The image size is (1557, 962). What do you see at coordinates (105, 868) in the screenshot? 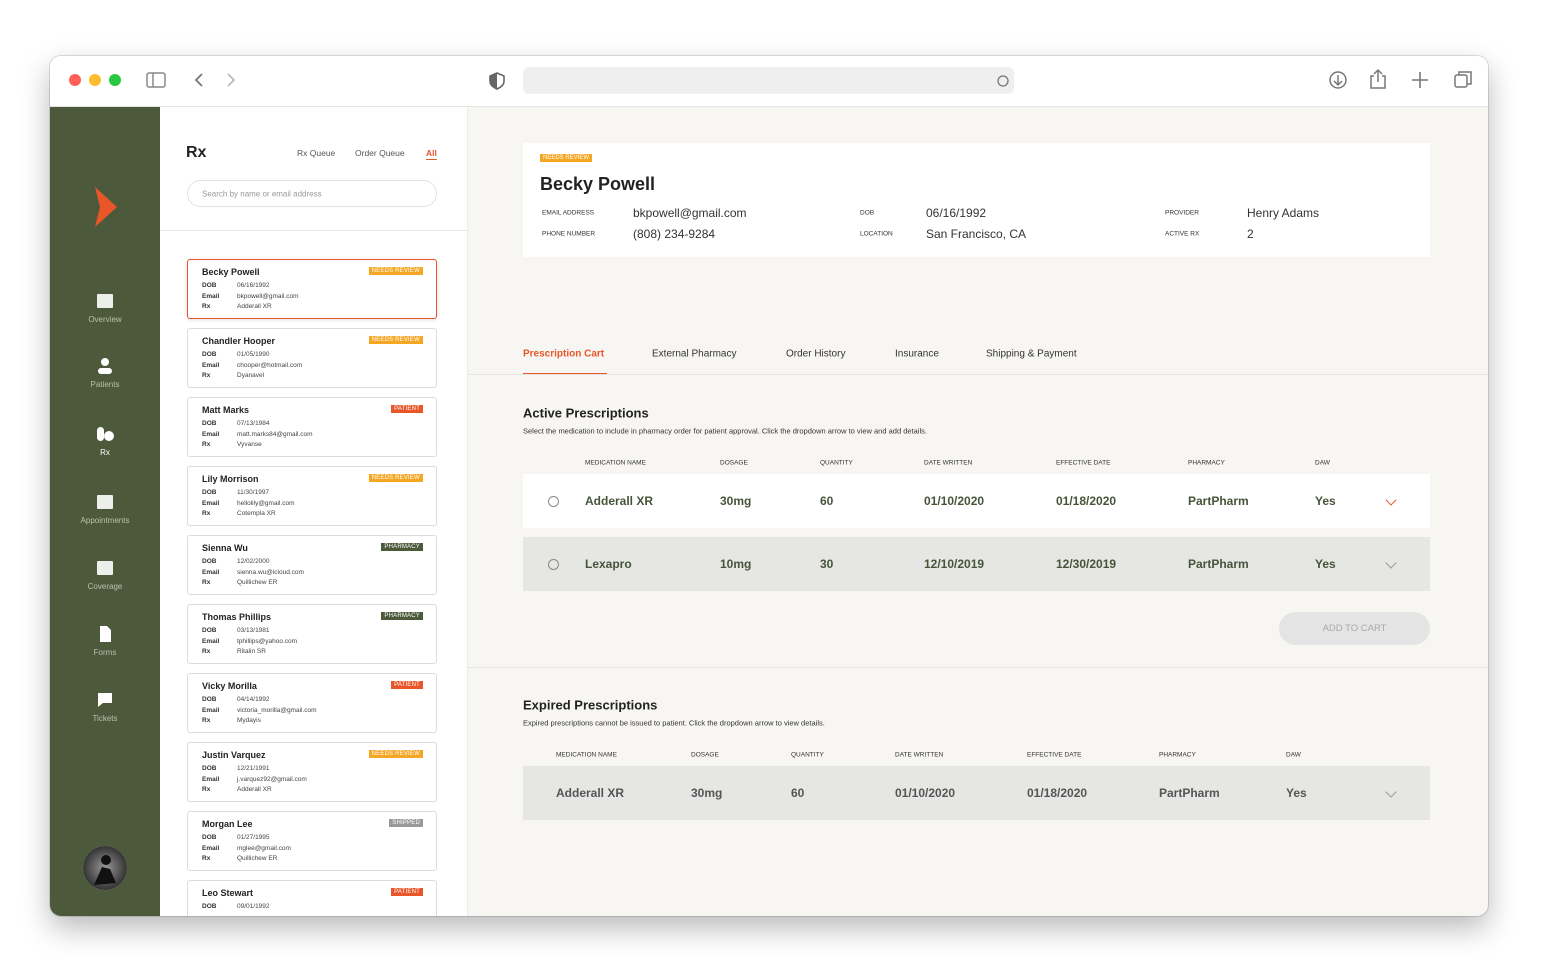
I see `avatar` at bounding box center [105, 868].